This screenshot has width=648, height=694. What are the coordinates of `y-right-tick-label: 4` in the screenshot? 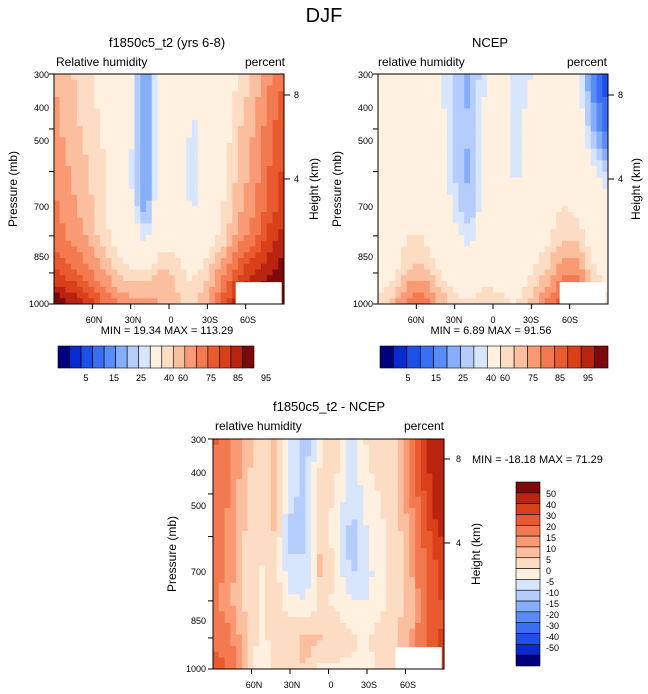 It's located at (296, 179).